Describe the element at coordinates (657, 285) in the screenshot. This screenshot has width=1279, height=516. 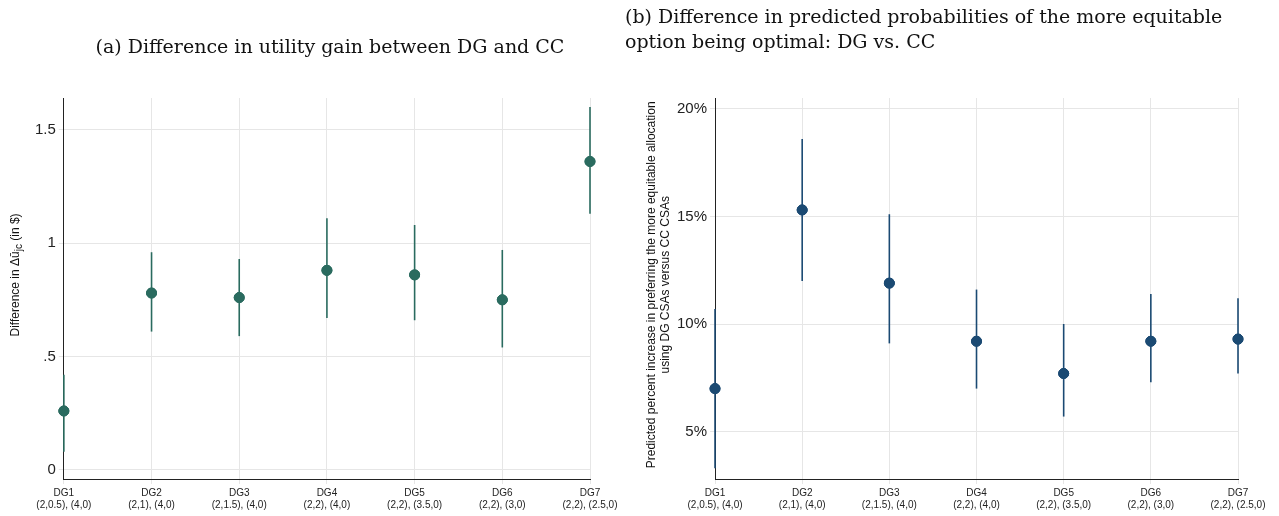
I see `y-axis-title: Predicted percent increase in preferring the more equitable allocation using DG CSAs versus CC CSAs` at that location.